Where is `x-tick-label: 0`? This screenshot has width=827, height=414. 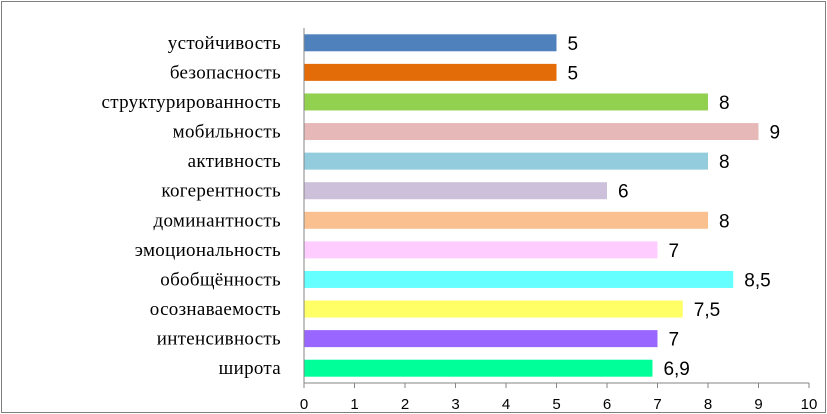 x-tick-label: 0 is located at coordinates (304, 404).